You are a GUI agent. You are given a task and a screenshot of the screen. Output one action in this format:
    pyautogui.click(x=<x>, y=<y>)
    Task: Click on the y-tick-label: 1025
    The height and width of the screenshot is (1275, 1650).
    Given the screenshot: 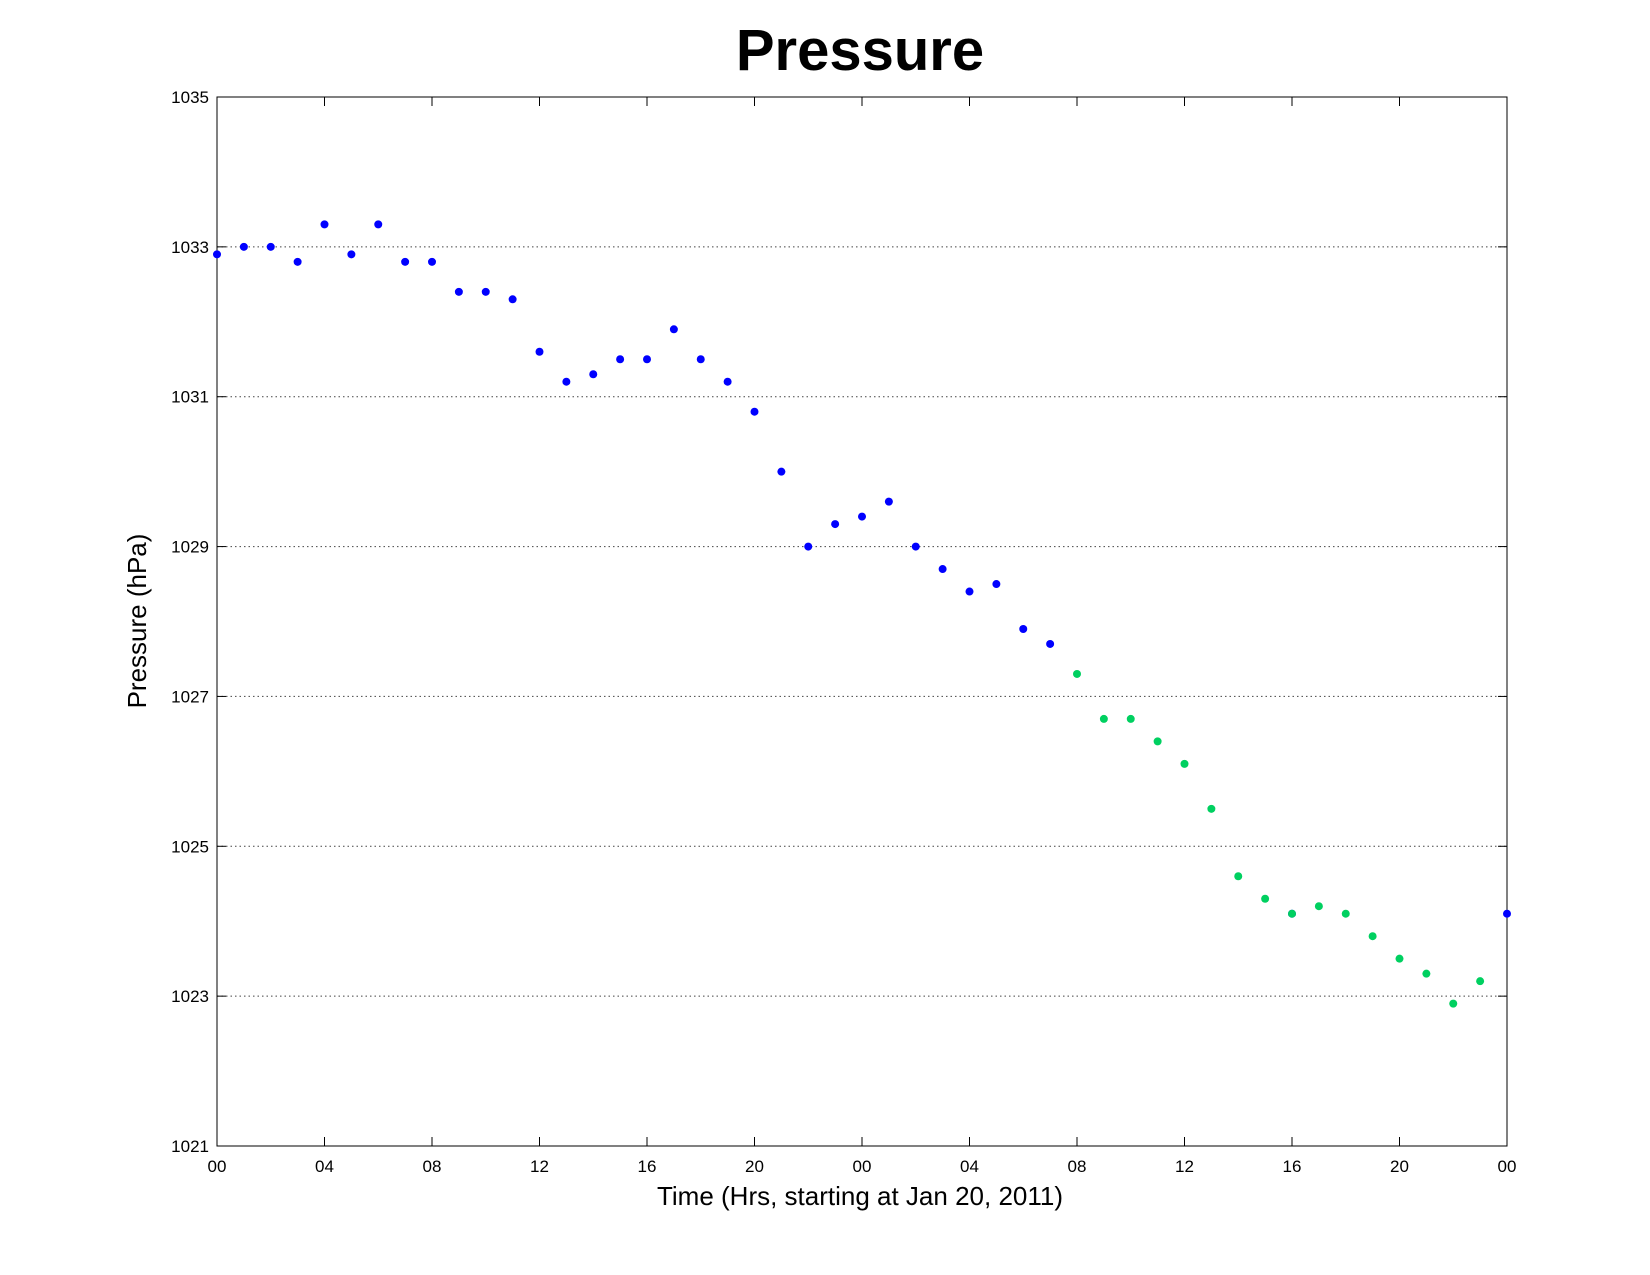 What is the action you would take?
    pyautogui.click(x=190, y=846)
    